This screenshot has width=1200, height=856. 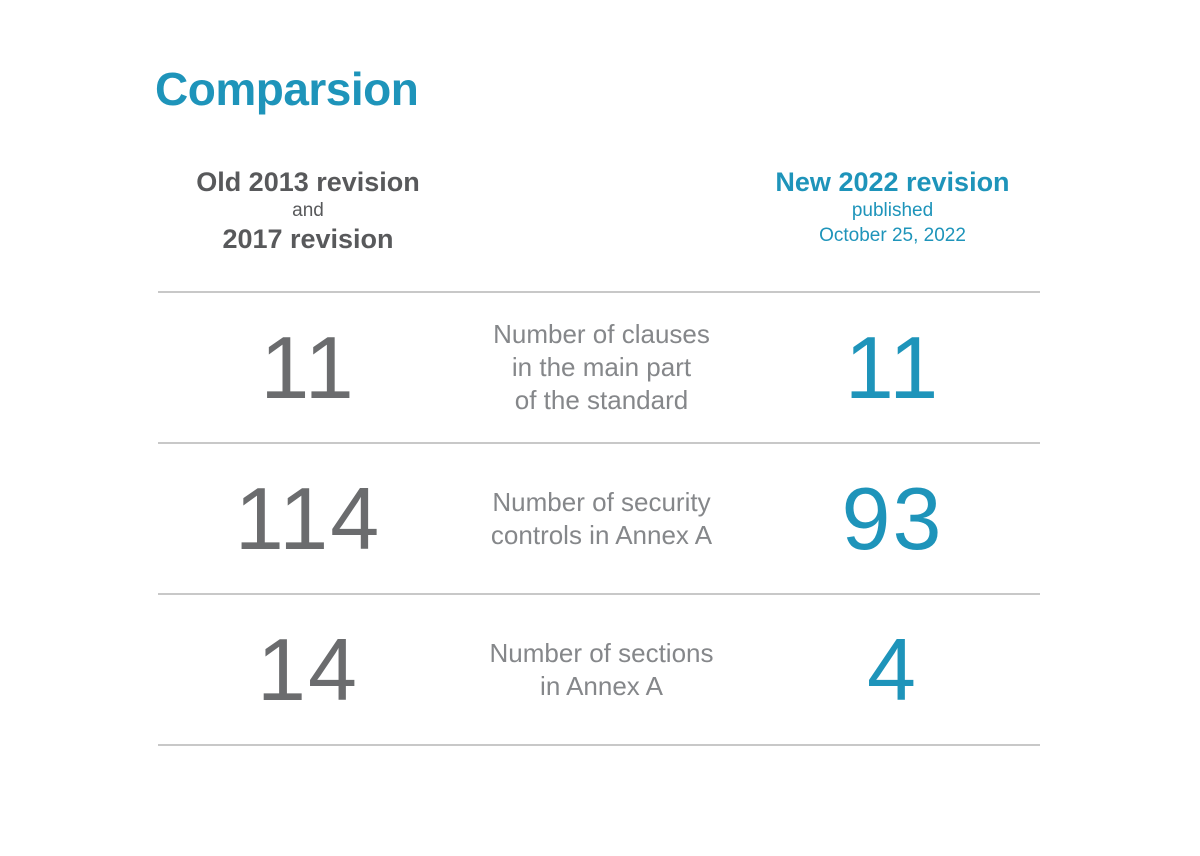 What do you see at coordinates (308, 518) in the screenshot?
I see `old-value: 114` at bounding box center [308, 518].